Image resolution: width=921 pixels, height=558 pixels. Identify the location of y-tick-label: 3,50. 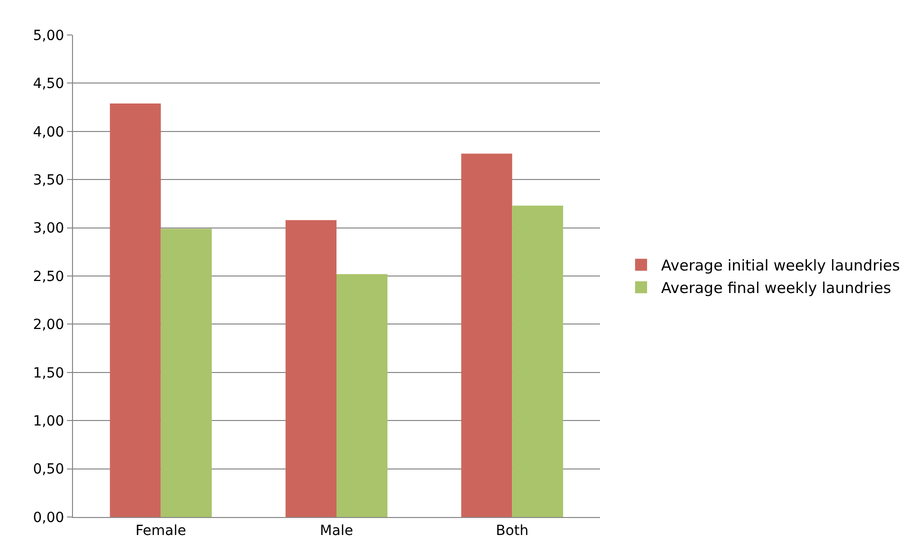
(48, 180).